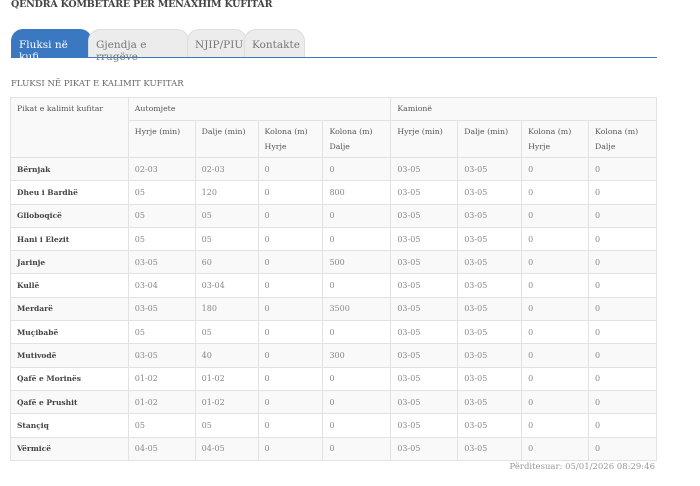  I want to click on cell-value: 60, so click(226, 262).